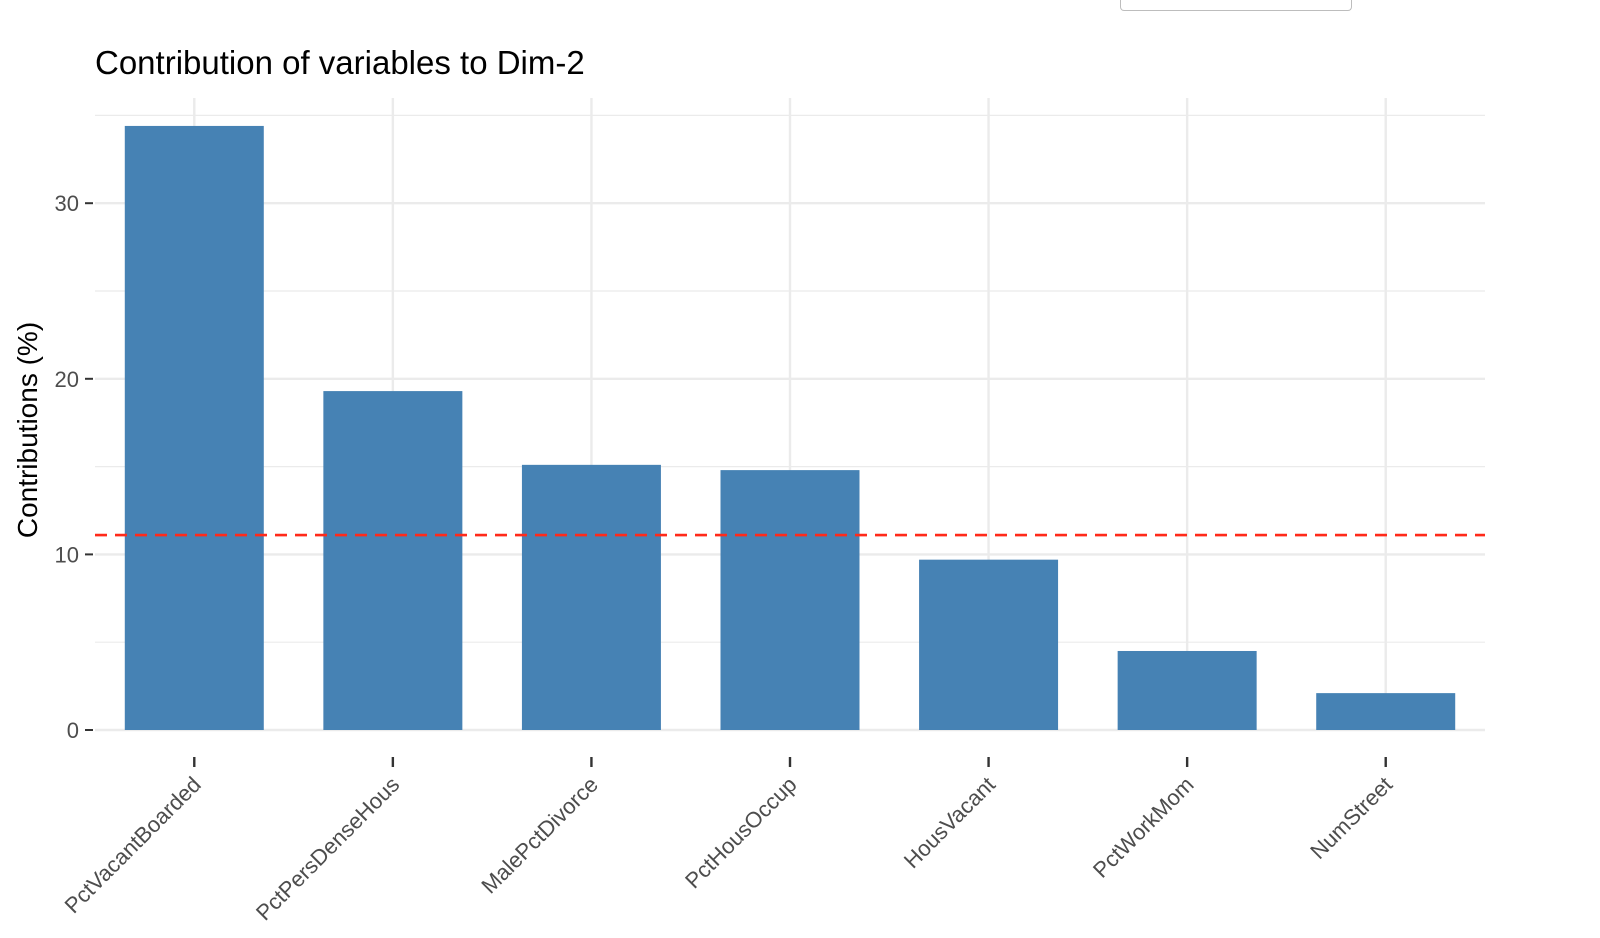 This screenshot has width=1600, height=938. What do you see at coordinates (27, 430) in the screenshot?
I see `y-axis-label: Contributions (%)` at bounding box center [27, 430].